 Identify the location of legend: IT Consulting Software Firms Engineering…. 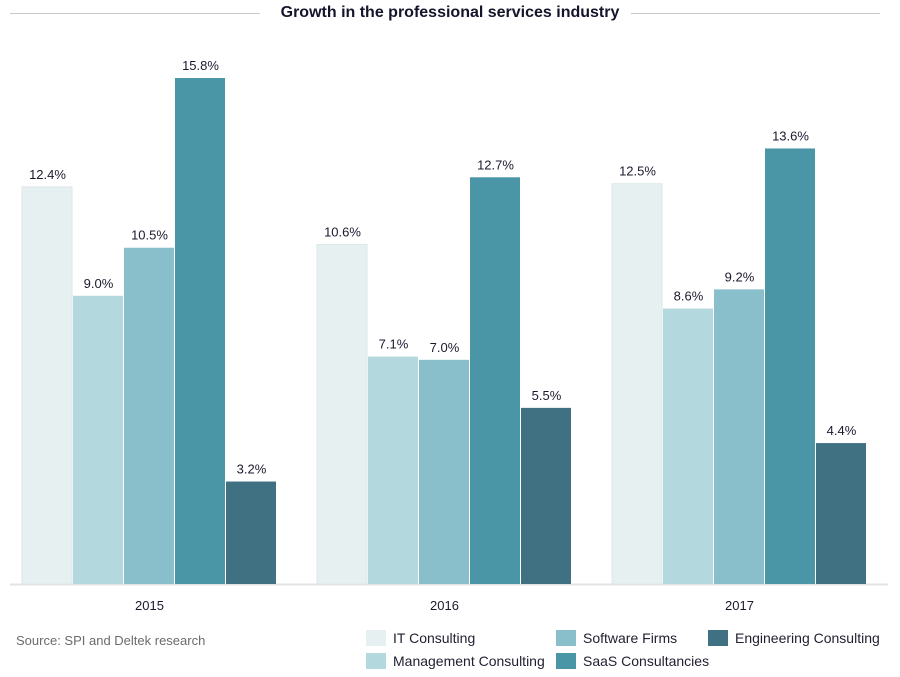
(631, 652).